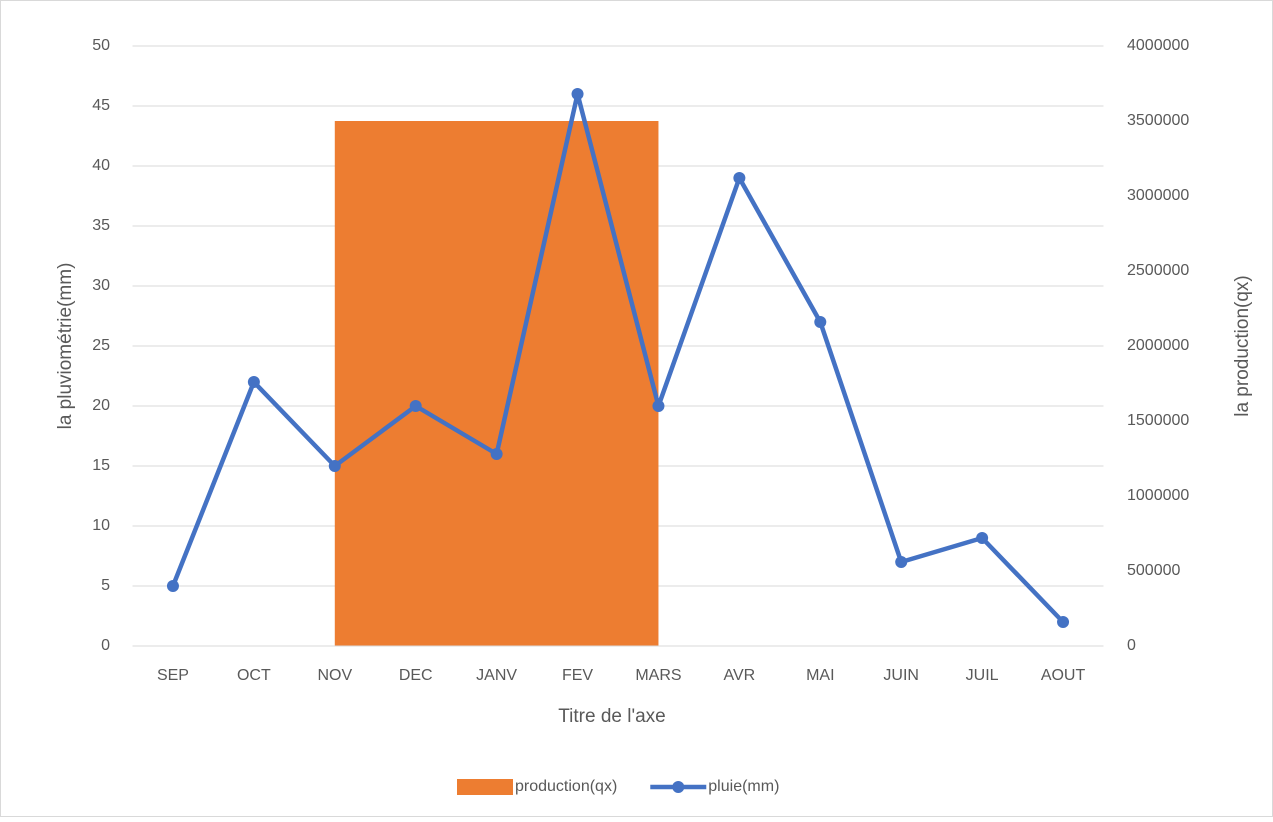  Describe the element at coordinates (1158, 420) in the screenshot. I see `y2-tick-label: 1500000` at that location.